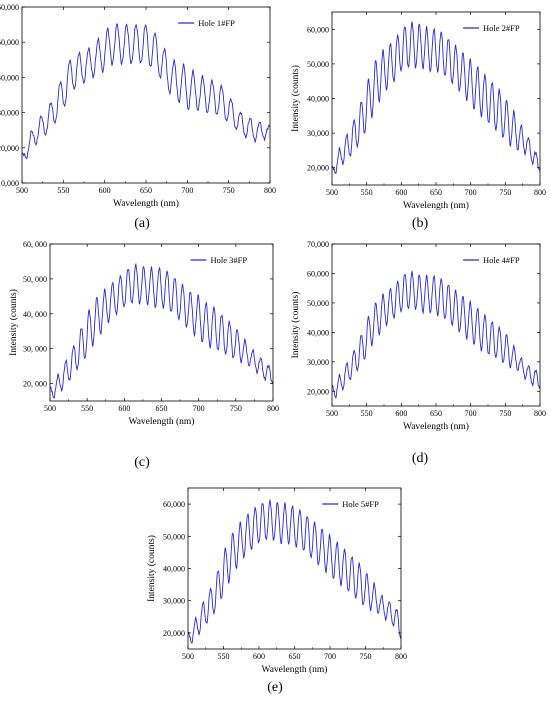 The height and width of the screenshot is (702, 550). Describe the element at coordinates (35, 314) in the screenshot. I see `y-tick-label: 40, 000` at that location.